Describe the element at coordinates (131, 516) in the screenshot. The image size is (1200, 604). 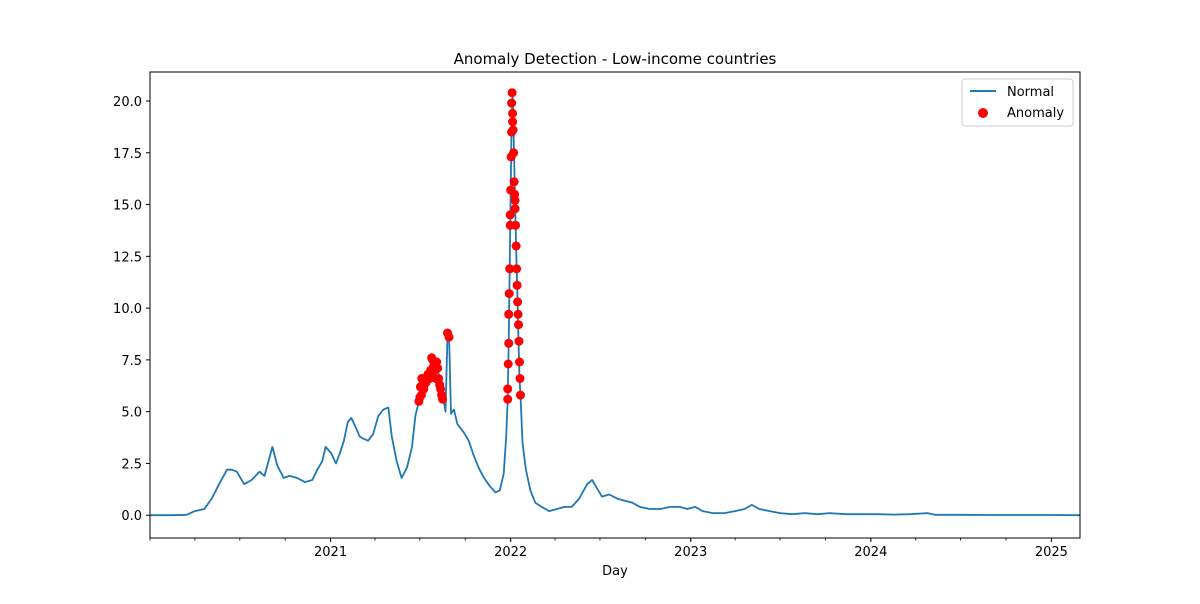
I see `y-tick-label: 0.0` at that location.